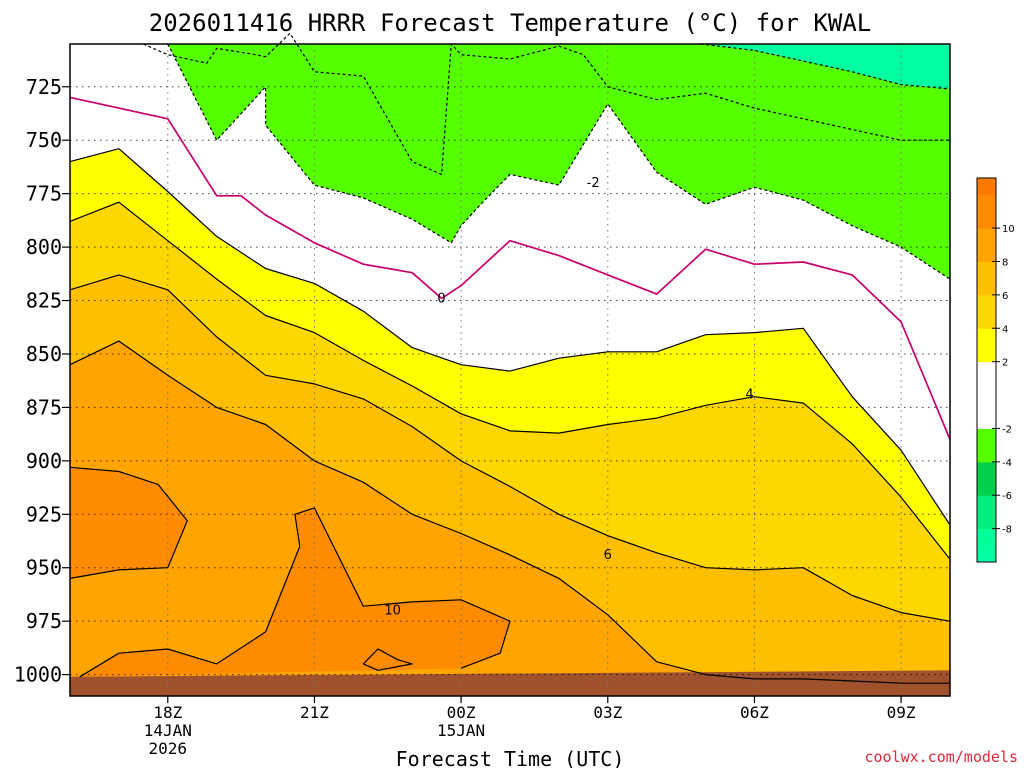 Image resolution: width=1024 pixels, height=768 pixels. I want to click on contour-line-10c, so click(387, 659).